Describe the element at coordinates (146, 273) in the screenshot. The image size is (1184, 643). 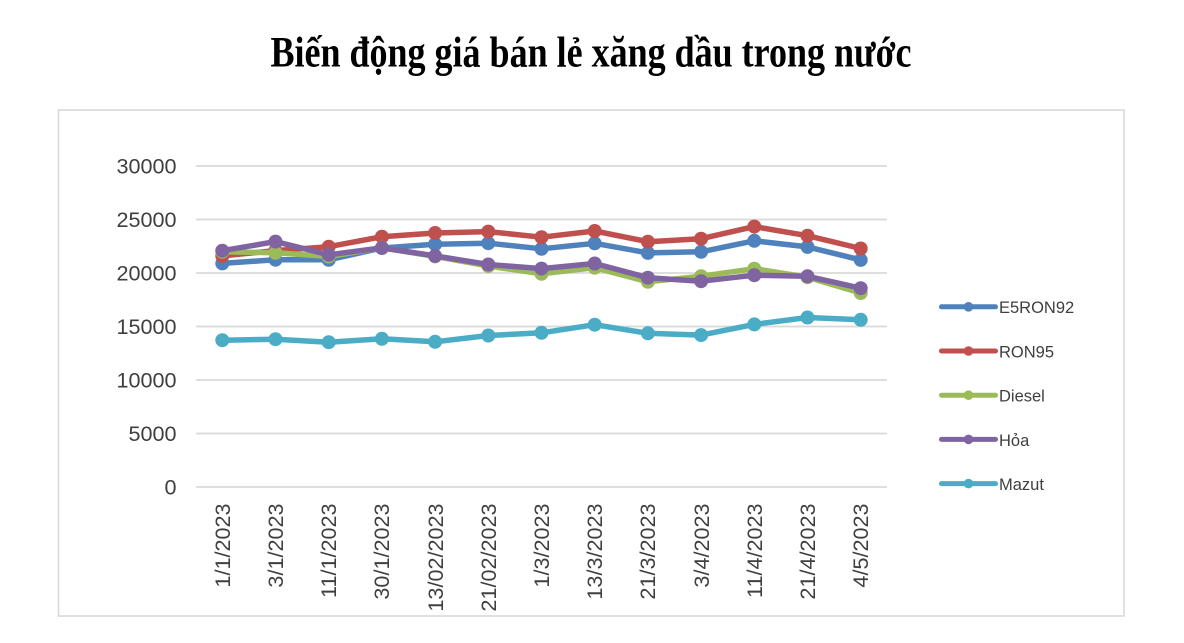
I see `svg-text: 20000` at that location.